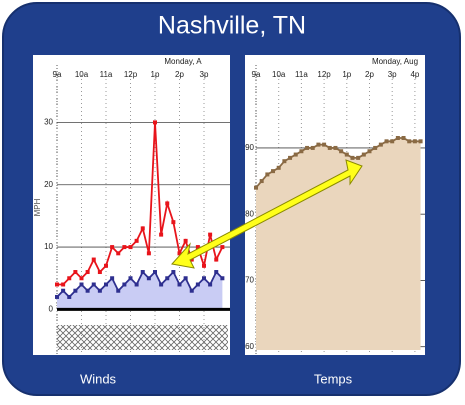 The image size is (465, 405). Describe the element at coordinates (142, 337) in the screenshot. I see `hatch-band` at that location.